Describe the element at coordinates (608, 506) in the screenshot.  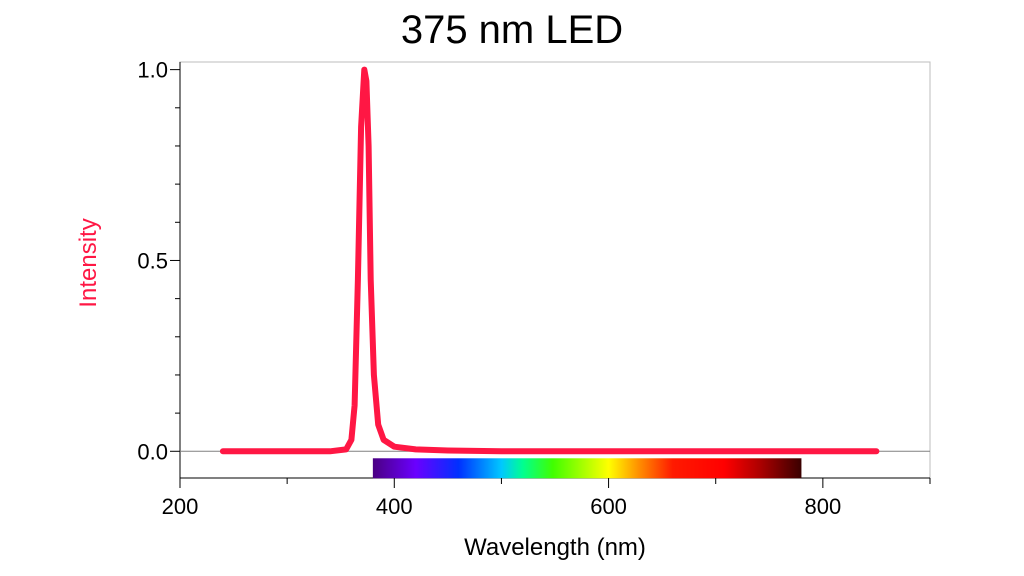
I see `x-tick-label: 600` at that location.